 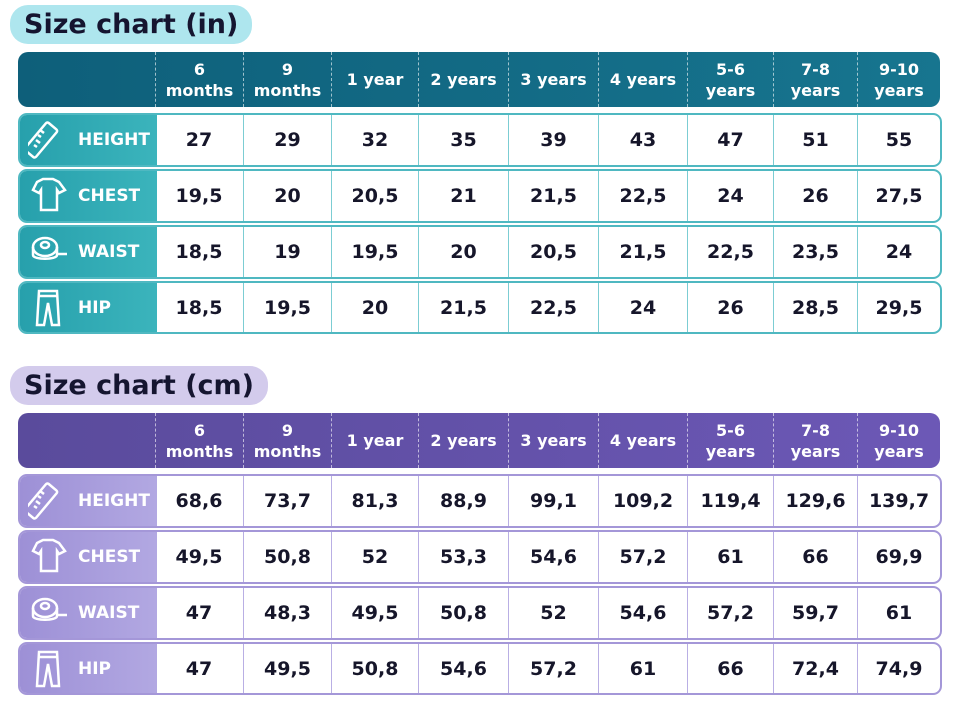 I want to click on column-header-text: 4 years, so click(x=643, y=440).